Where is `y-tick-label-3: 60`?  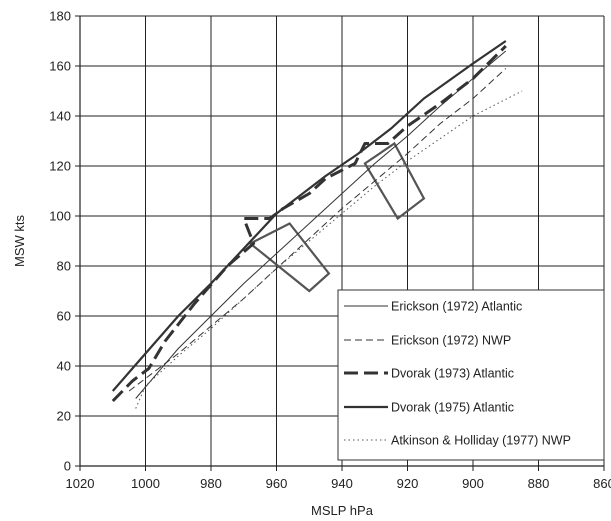
y-tick-label-3: 60 is located at coordinates (64, 316).